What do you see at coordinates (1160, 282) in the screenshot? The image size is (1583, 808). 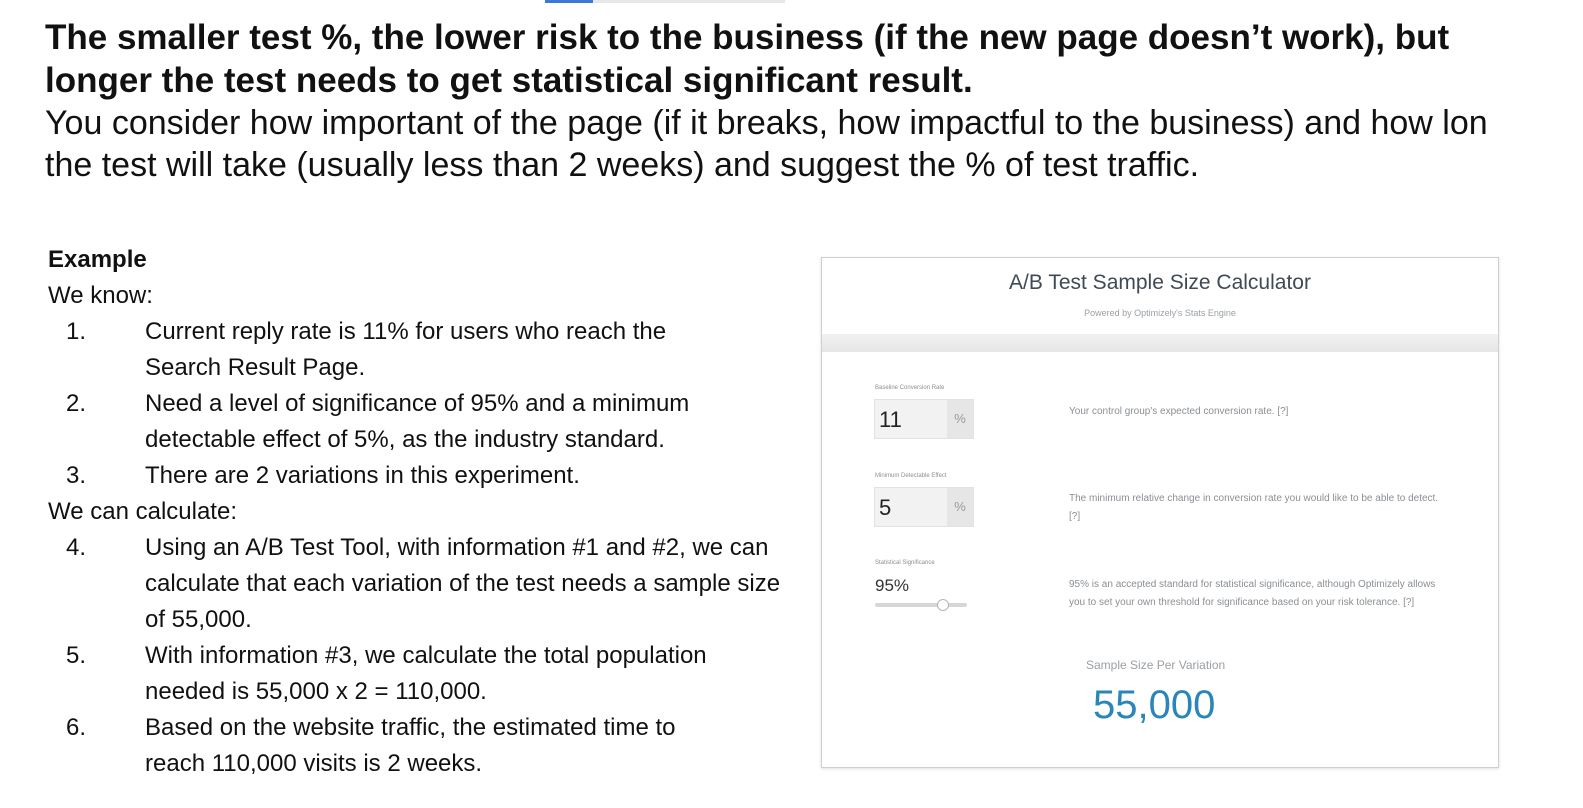 I see `calculator-title: A/B Test Sample Size Calculator` at bounding box center [1160, 282].